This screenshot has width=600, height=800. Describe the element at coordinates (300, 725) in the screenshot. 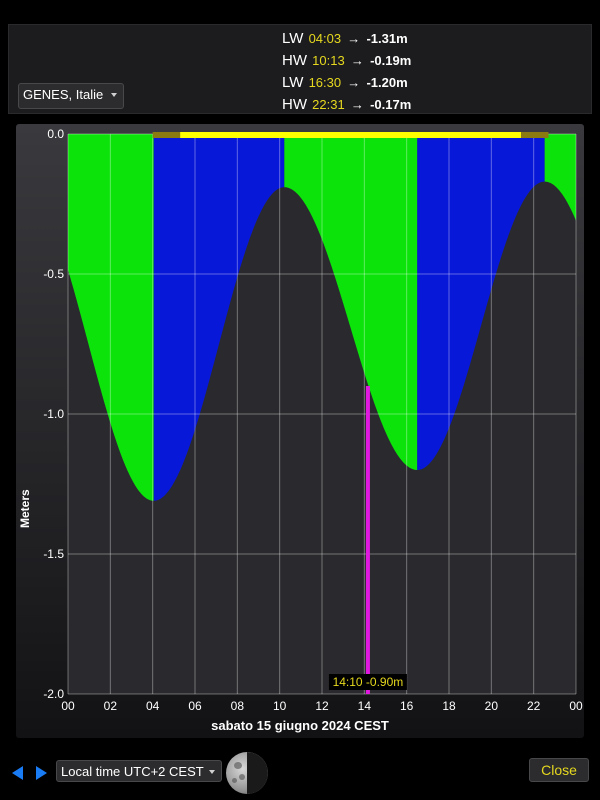

I see `x-axis-label: sabato 15 giugno 2024 CEST` at that location.